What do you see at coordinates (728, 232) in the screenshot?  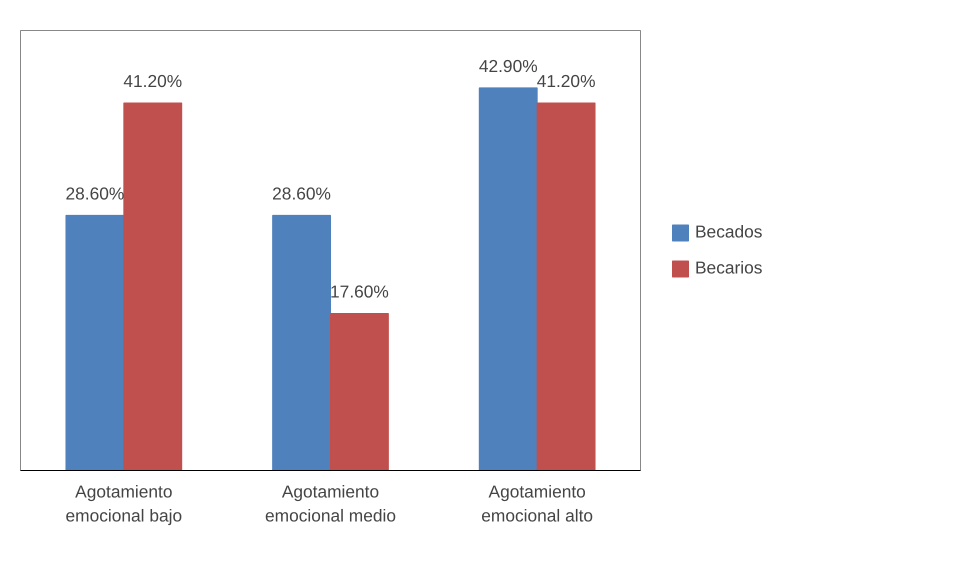 I see `legend-label: Becados` at bounding box center [728, 232].